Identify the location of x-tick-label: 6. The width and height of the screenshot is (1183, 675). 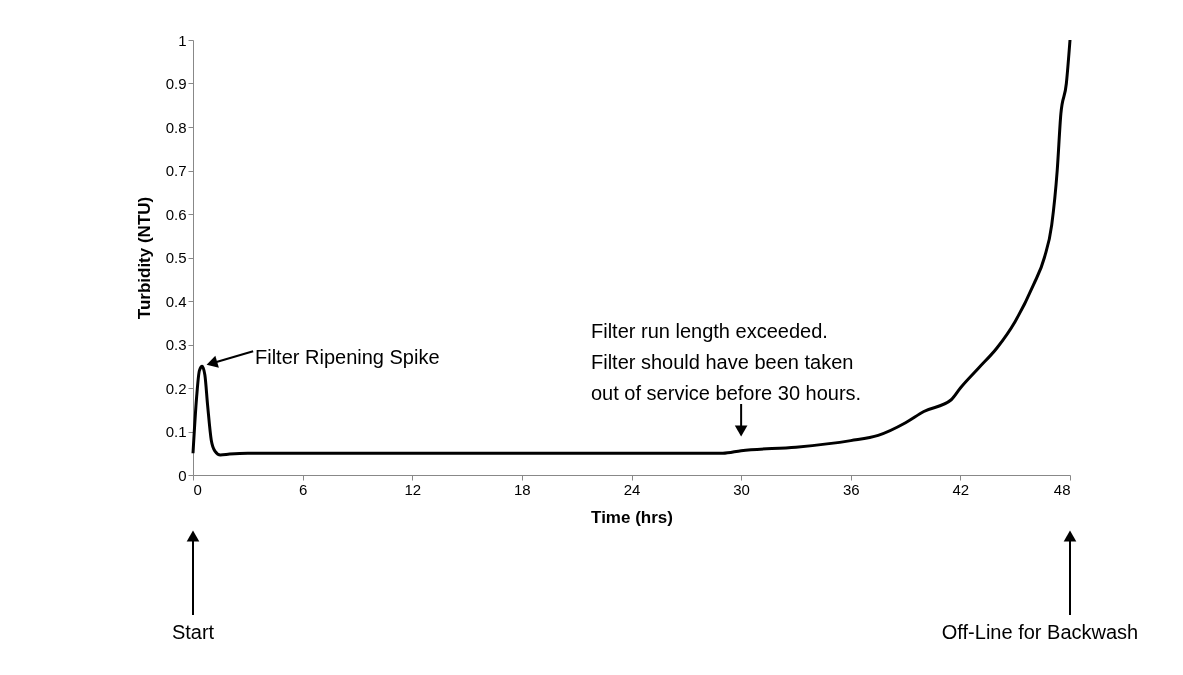
(303, 489).